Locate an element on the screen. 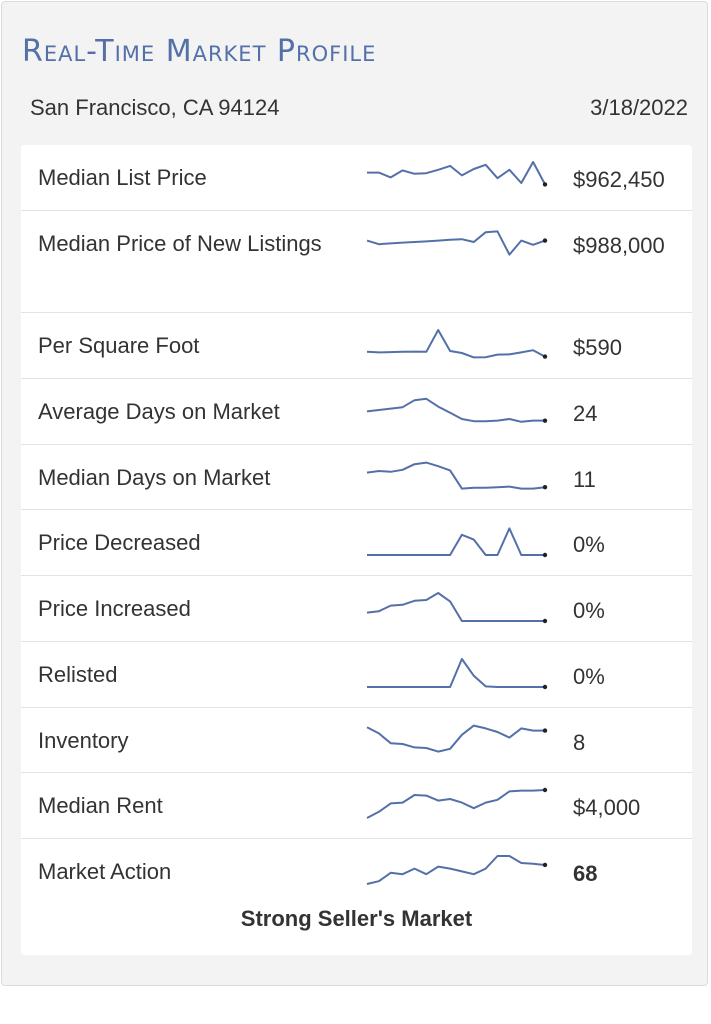  metric-label: Relisted is located at coordinates (78, 674).